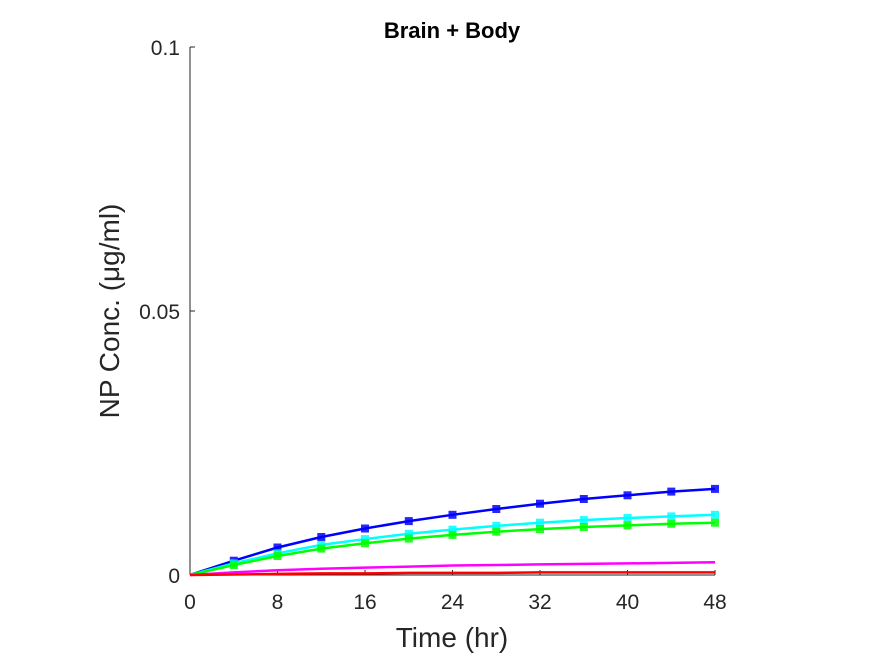 Image resolution: width=875 pixels, height=656 pixels. I want to click on x-ticks: 0 8 16 24 32 40 48, so click(455, 592).